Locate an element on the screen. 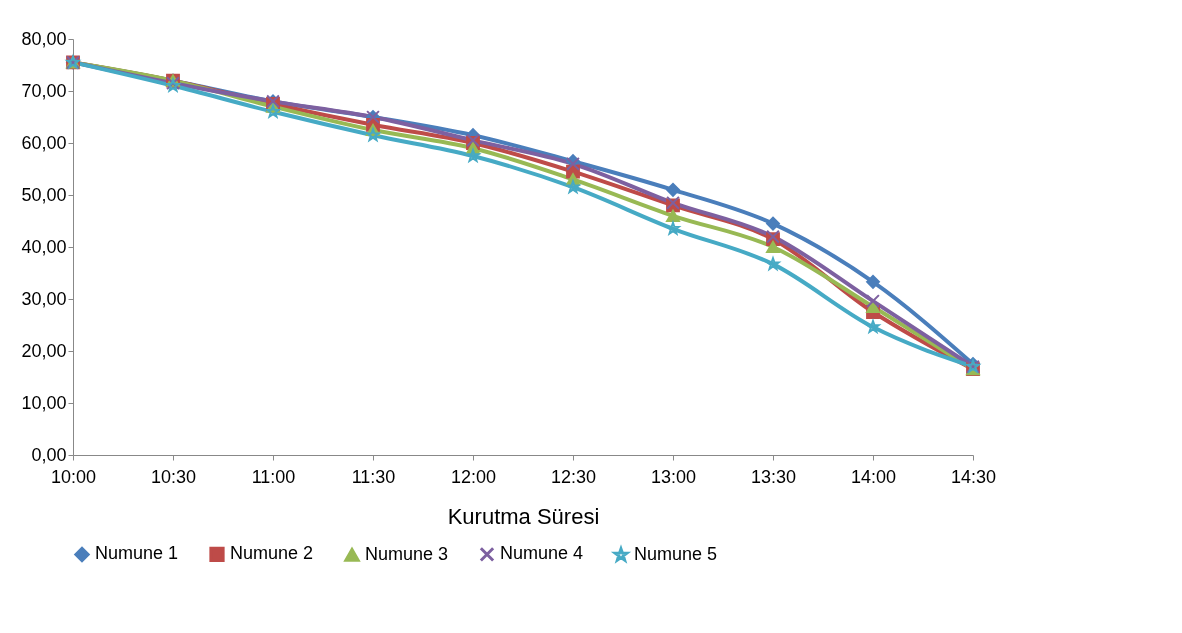 This screenshot has height=633, width=1182. y-tick-label: 60,00 is located at coordinates (44, 142).